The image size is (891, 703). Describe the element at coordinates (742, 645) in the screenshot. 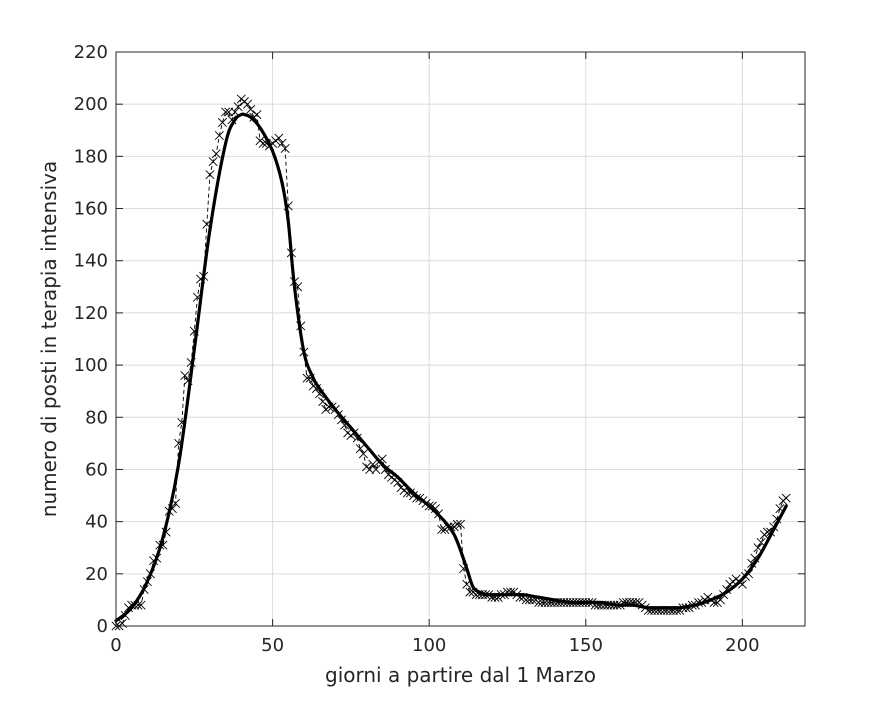

I see `x-tick-label: 200` at that location.